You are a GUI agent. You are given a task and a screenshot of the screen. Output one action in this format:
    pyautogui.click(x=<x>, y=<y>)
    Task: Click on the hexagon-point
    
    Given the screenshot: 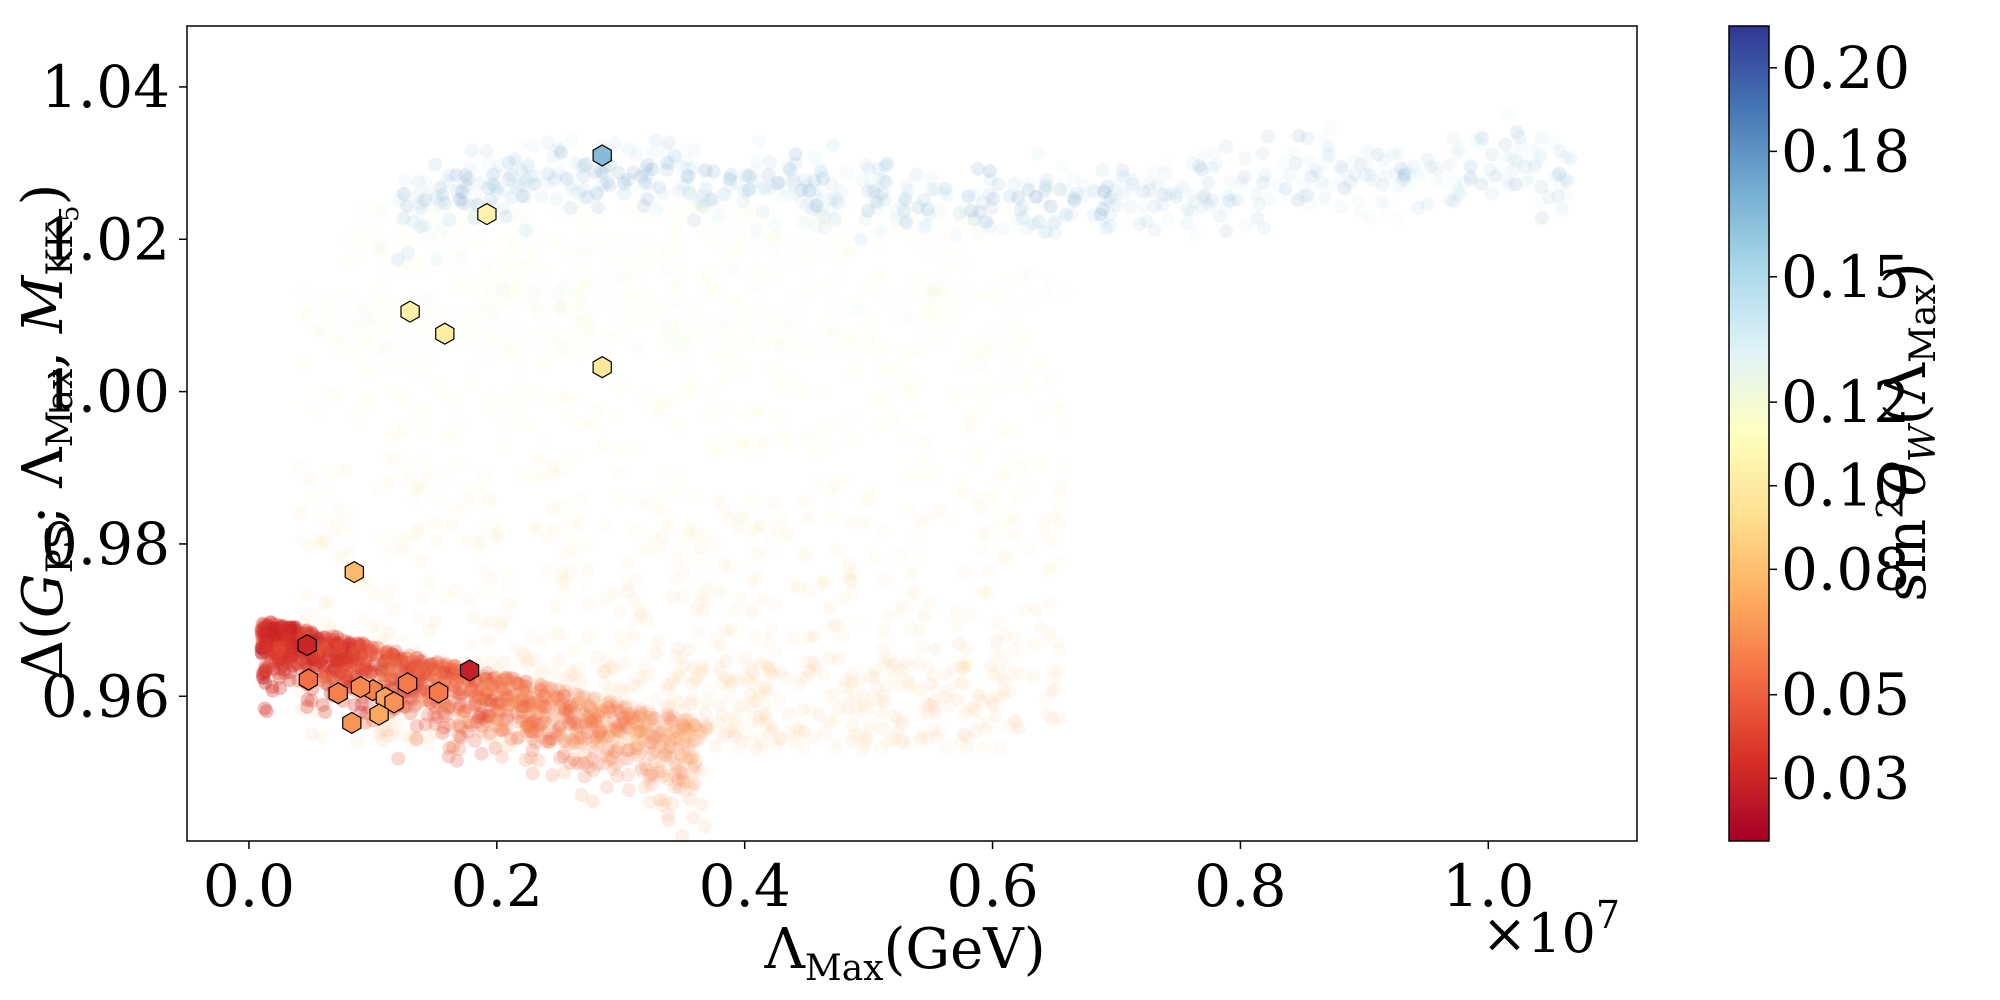 What is the action you would take?
    pyautogui.click(x=360, y=687)
    